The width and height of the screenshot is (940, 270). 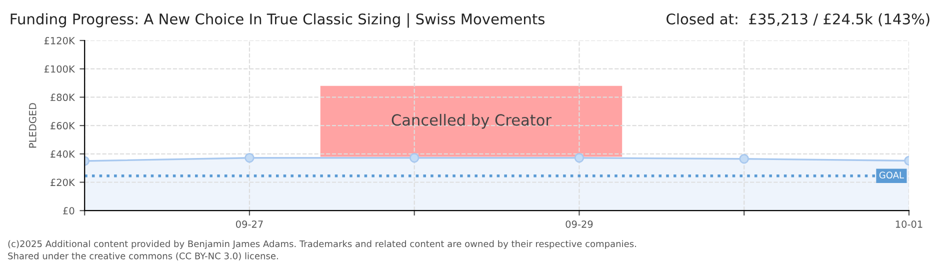 What do you see at coordinates (63, 182) in the screenshot?
I see `y-tick-label: £20K` at bounding box center [63, 182].